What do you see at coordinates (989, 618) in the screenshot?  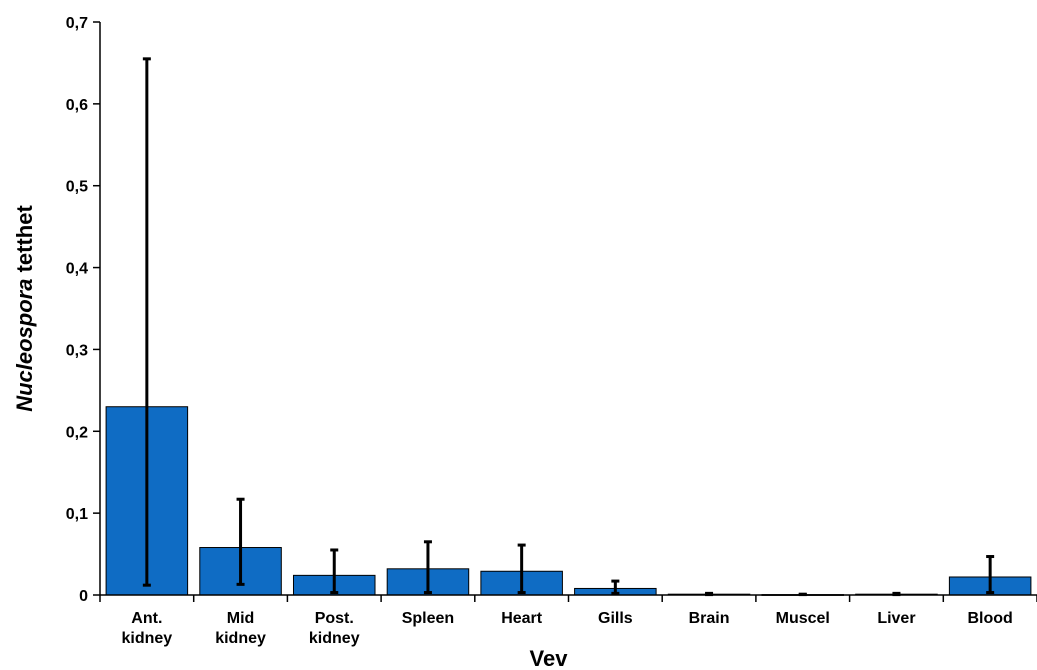 I see `x-category-label: Blood` at bounding box center [989, 618].